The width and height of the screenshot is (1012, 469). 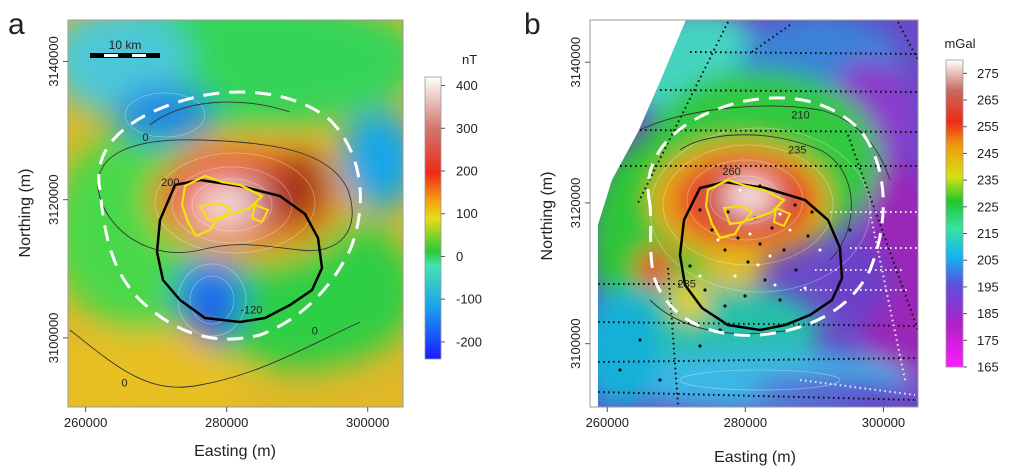 I want to click on panel-b-colorbar-tick-label: 255, so click(x=988, y=126).